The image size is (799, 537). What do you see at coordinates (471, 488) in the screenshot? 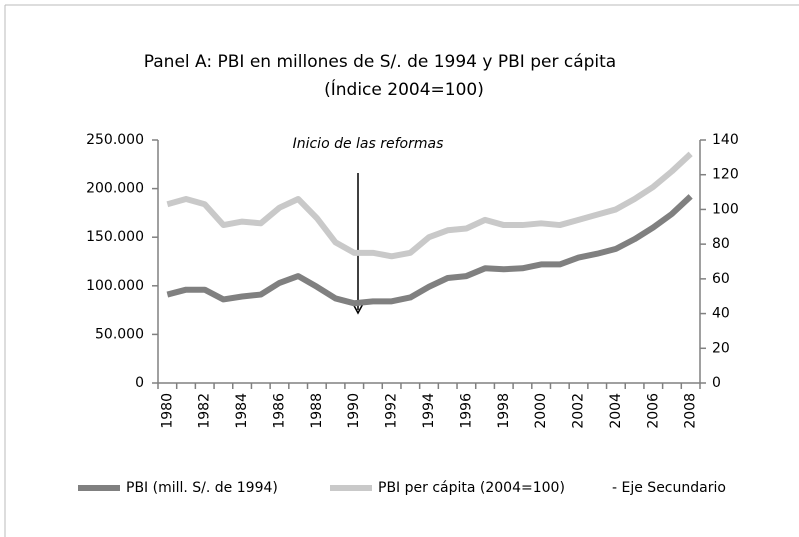
I see `legend-label: PBI per cápita (2004=100)` at bounding box center [471, 488].